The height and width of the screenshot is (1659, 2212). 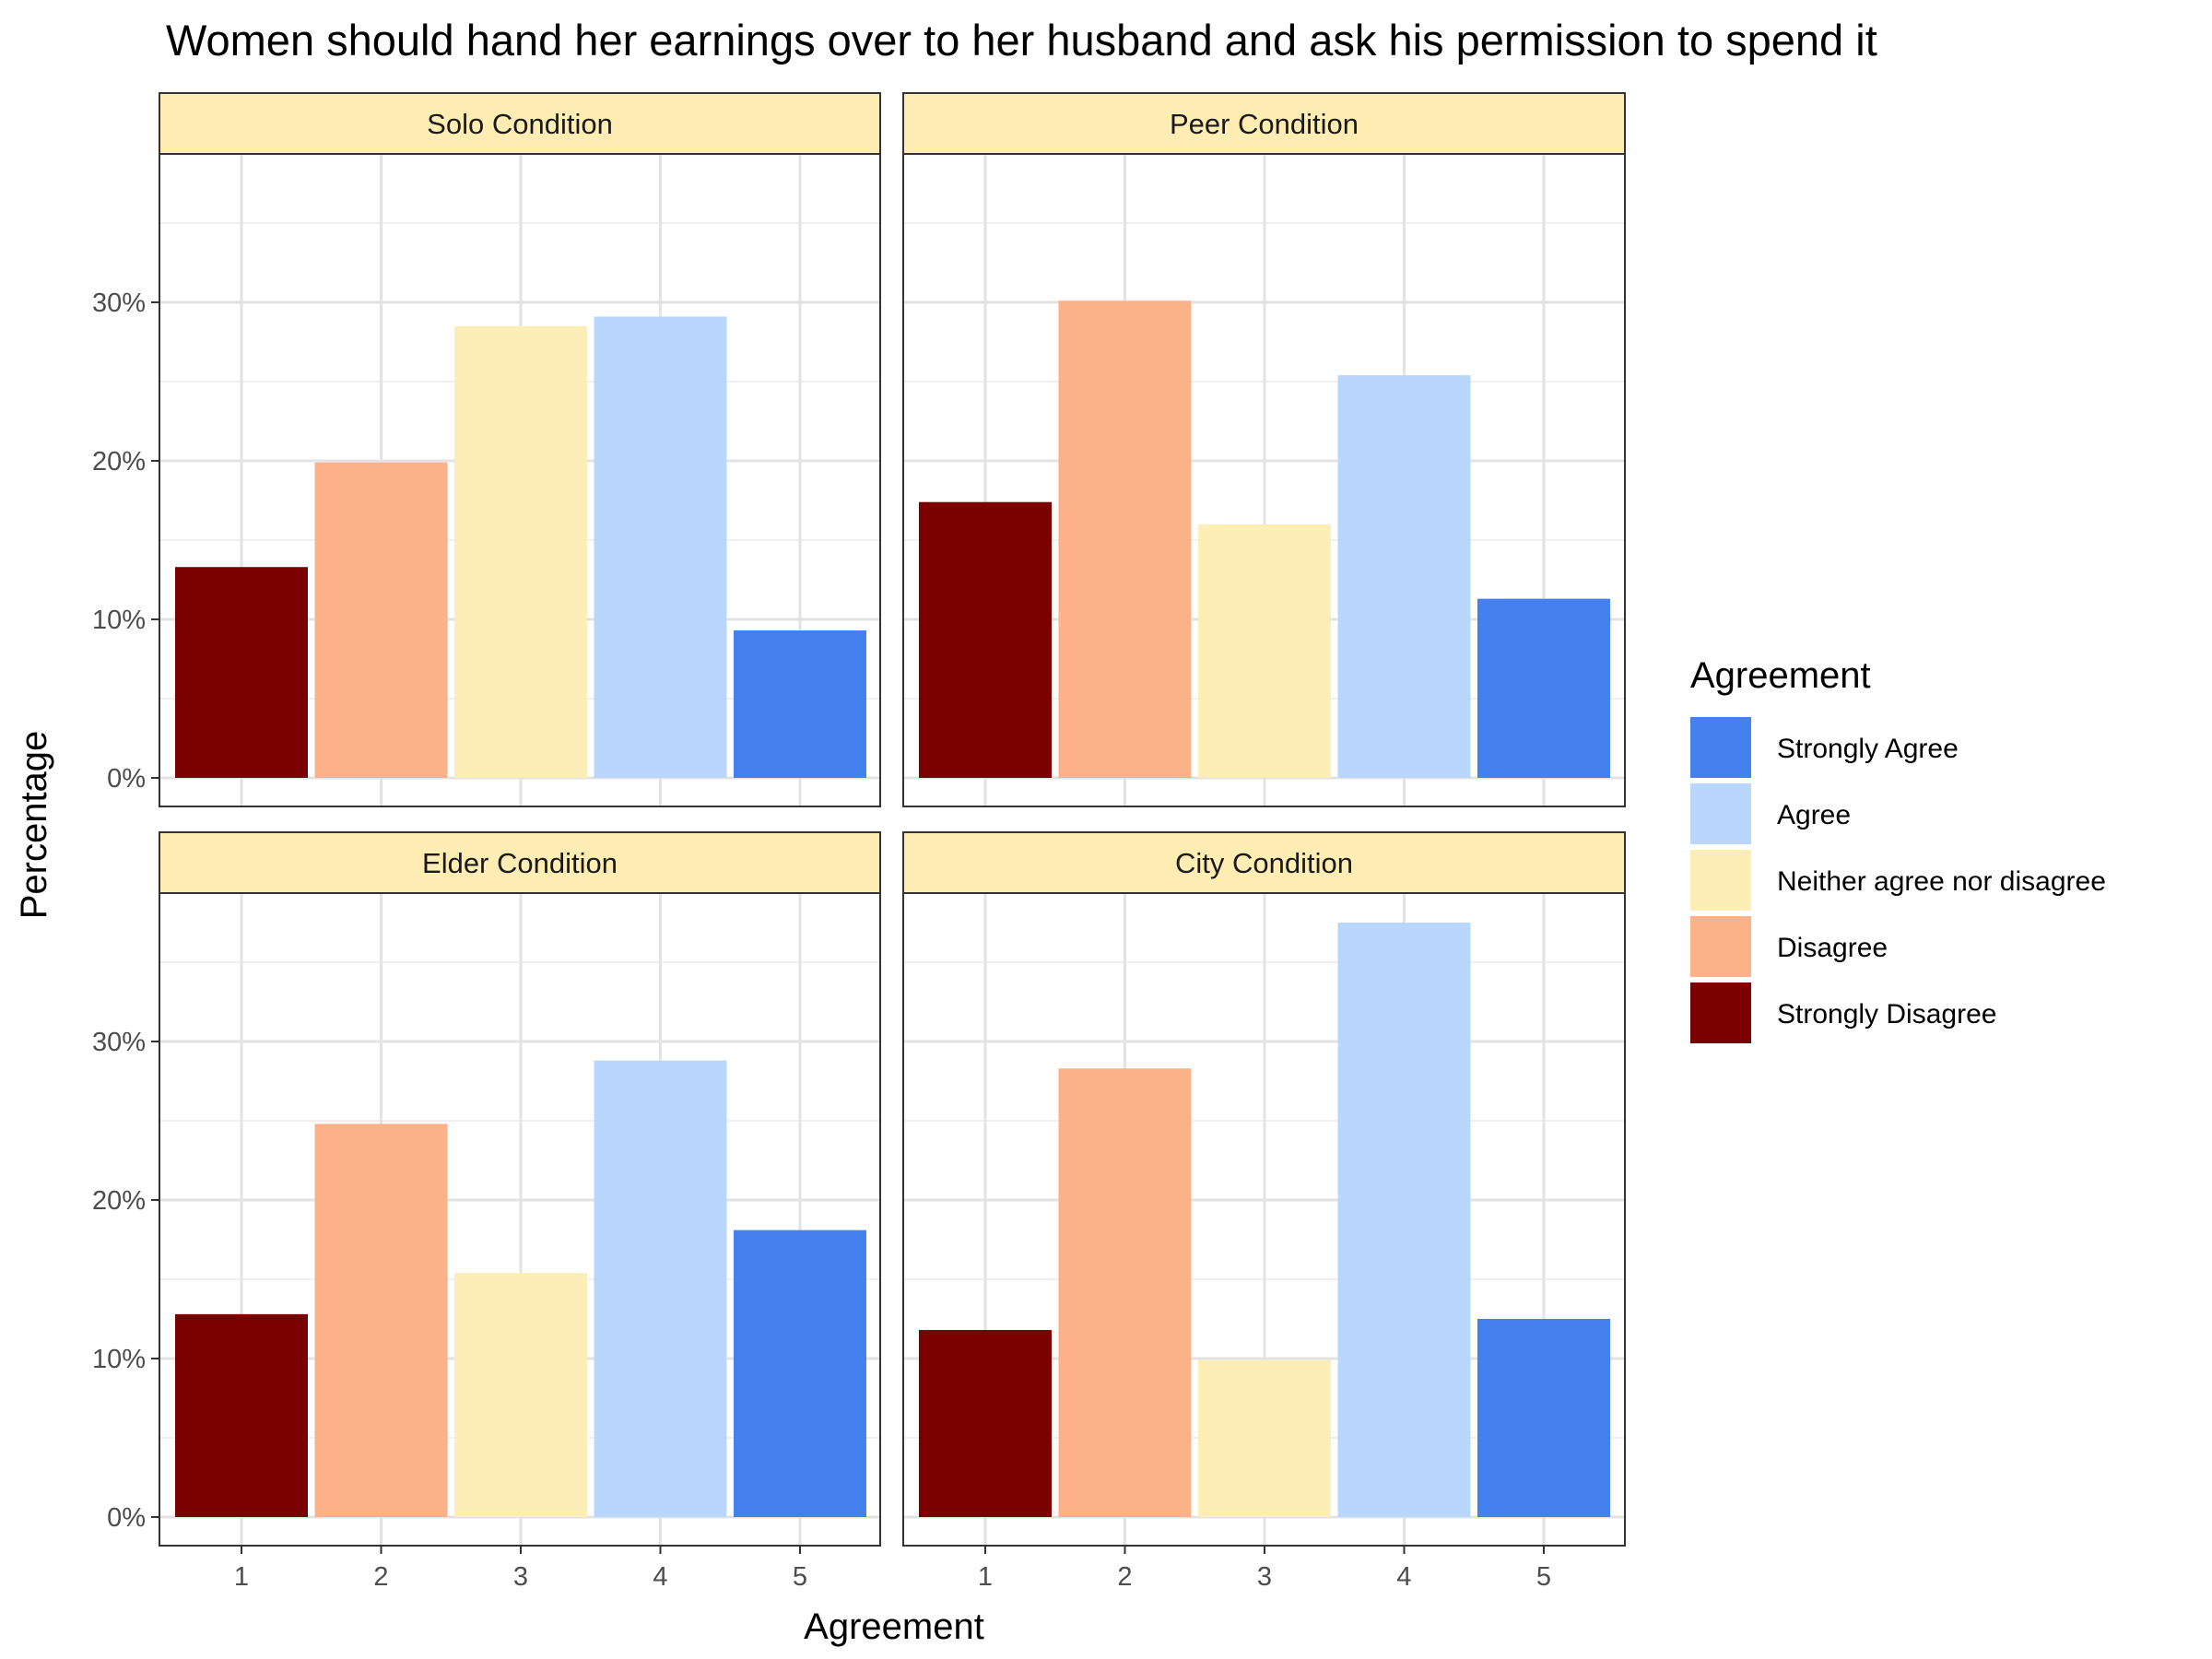 I want to click on panel-2: Peer Condition, so click(x=1264, y=449).